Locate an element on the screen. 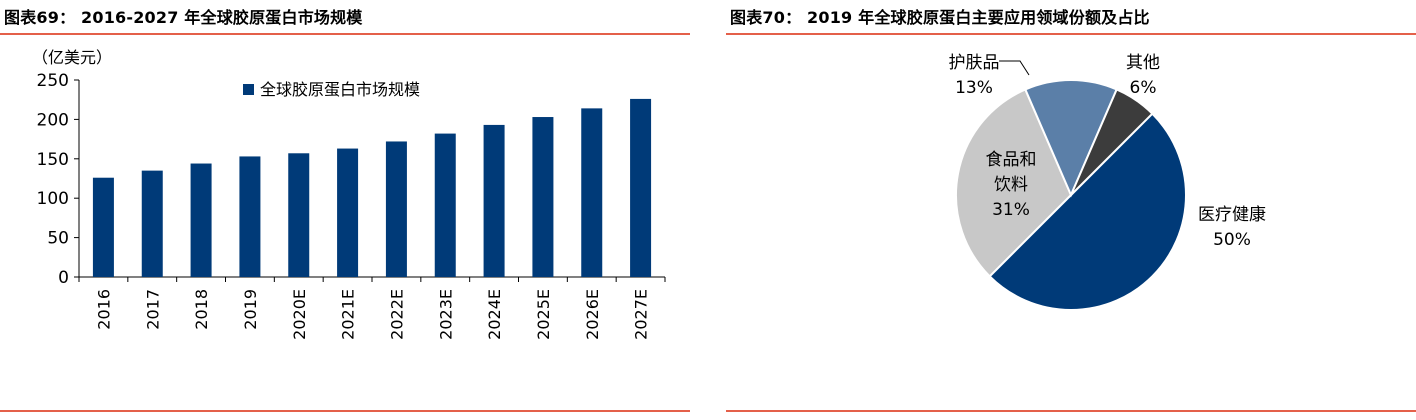 The height and width of the screenshot is (420, 1416). bar-2018 is located at coordinates (201, 220).